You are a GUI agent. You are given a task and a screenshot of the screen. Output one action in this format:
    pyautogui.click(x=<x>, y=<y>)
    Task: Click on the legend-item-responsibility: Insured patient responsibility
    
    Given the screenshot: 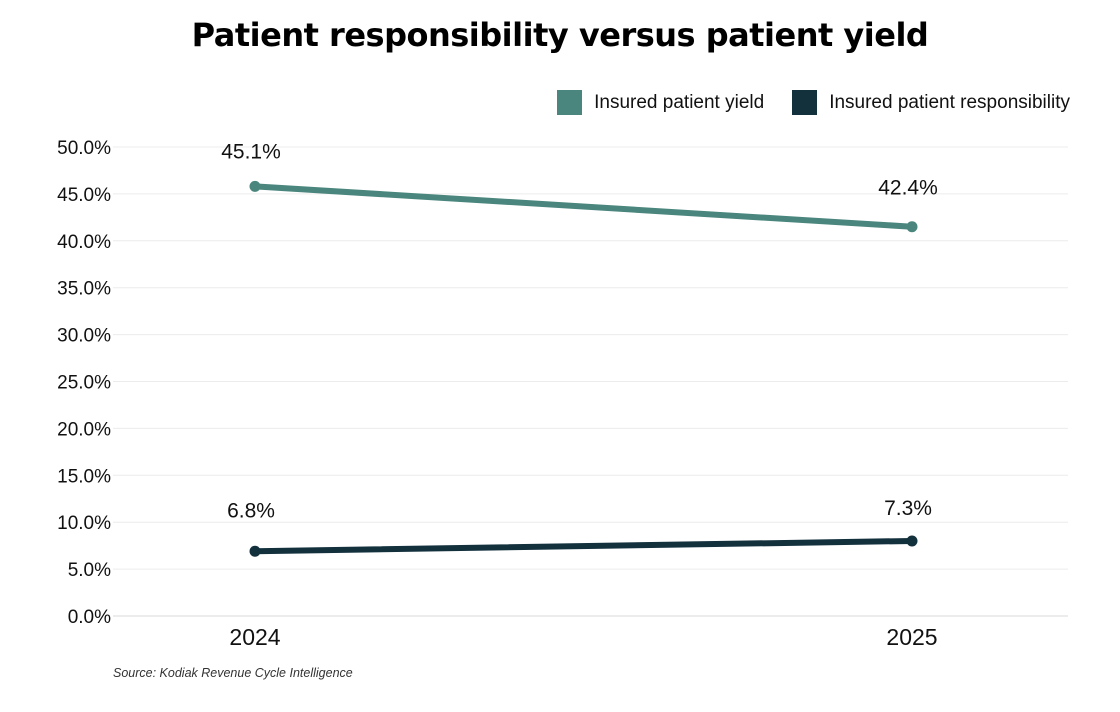 What is the action you would take?
    pyautogui.click(x=931, y=102)
    